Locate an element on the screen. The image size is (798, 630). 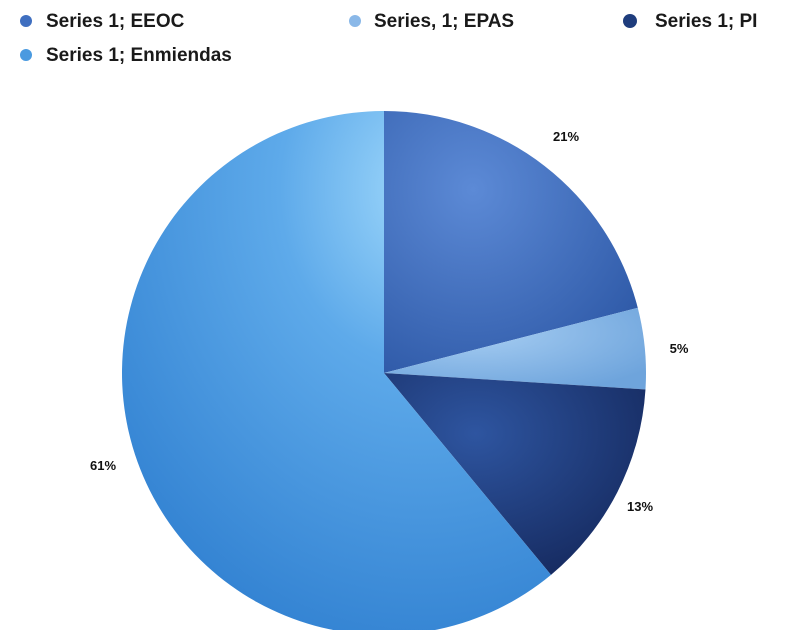
legend-label-pi: Series 1; PI is located at coordinates (706, 21).